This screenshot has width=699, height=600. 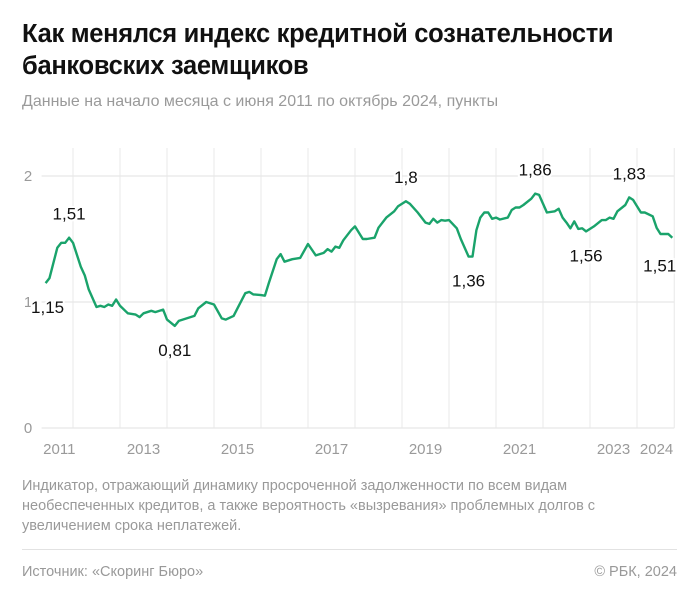 What do you see at coordinates (237, 449) in the screenshot?
I see `x-tick-label: 2015` at bounding box center [237, 449].